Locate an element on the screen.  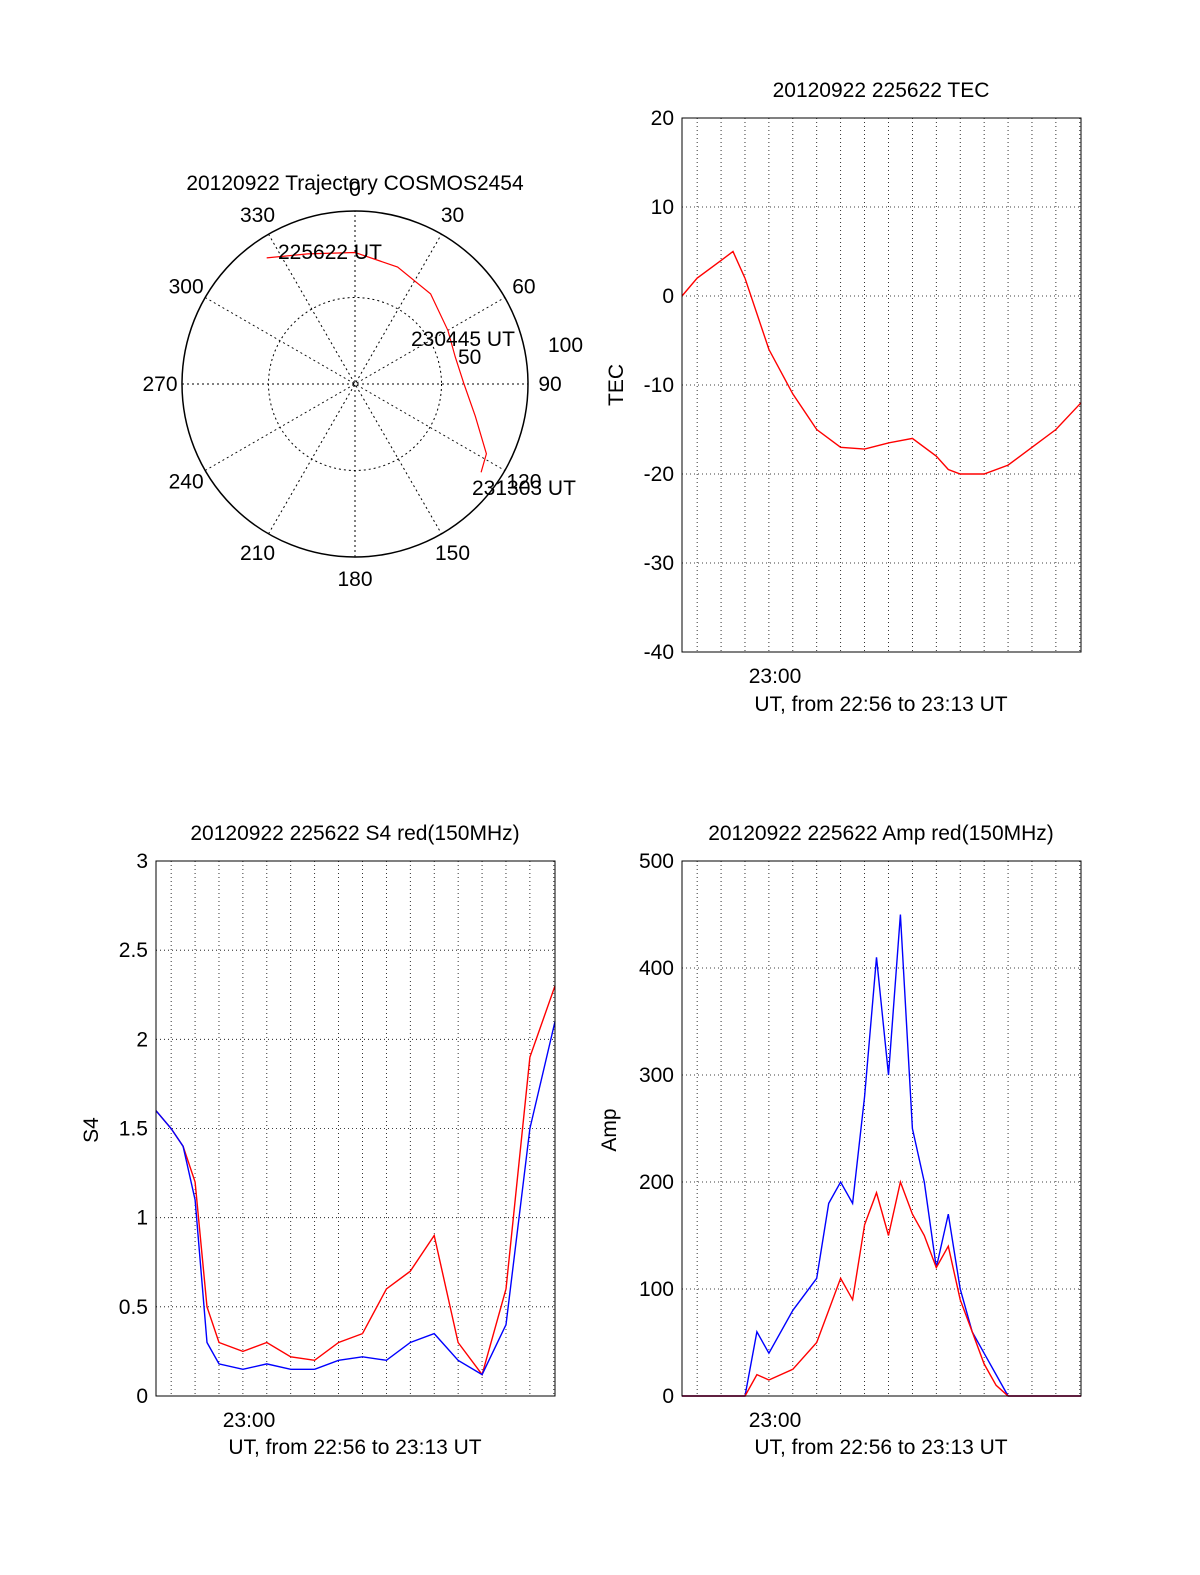
amp-y-tick-labels: 500 400 300 200 100 0 is located at coordinates (656, 1129).